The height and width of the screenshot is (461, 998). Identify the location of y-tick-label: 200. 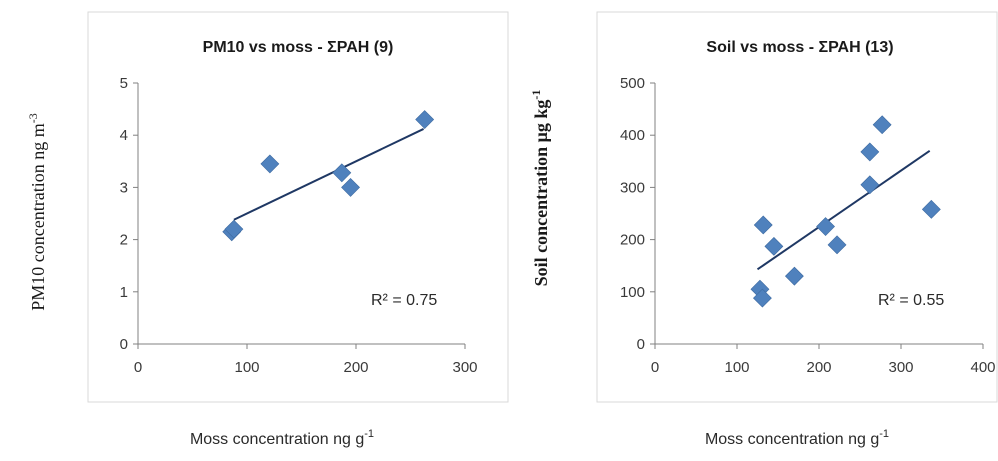
(632, 240).